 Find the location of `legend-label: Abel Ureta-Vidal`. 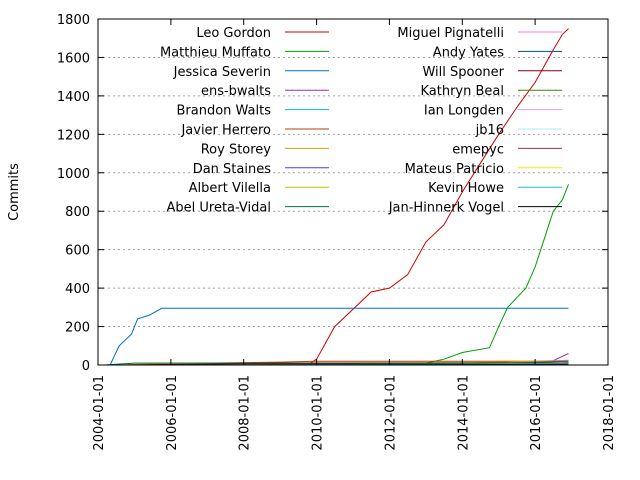

legend-label: Abel Ureta-Vidal is located at coordinates (218, 208).